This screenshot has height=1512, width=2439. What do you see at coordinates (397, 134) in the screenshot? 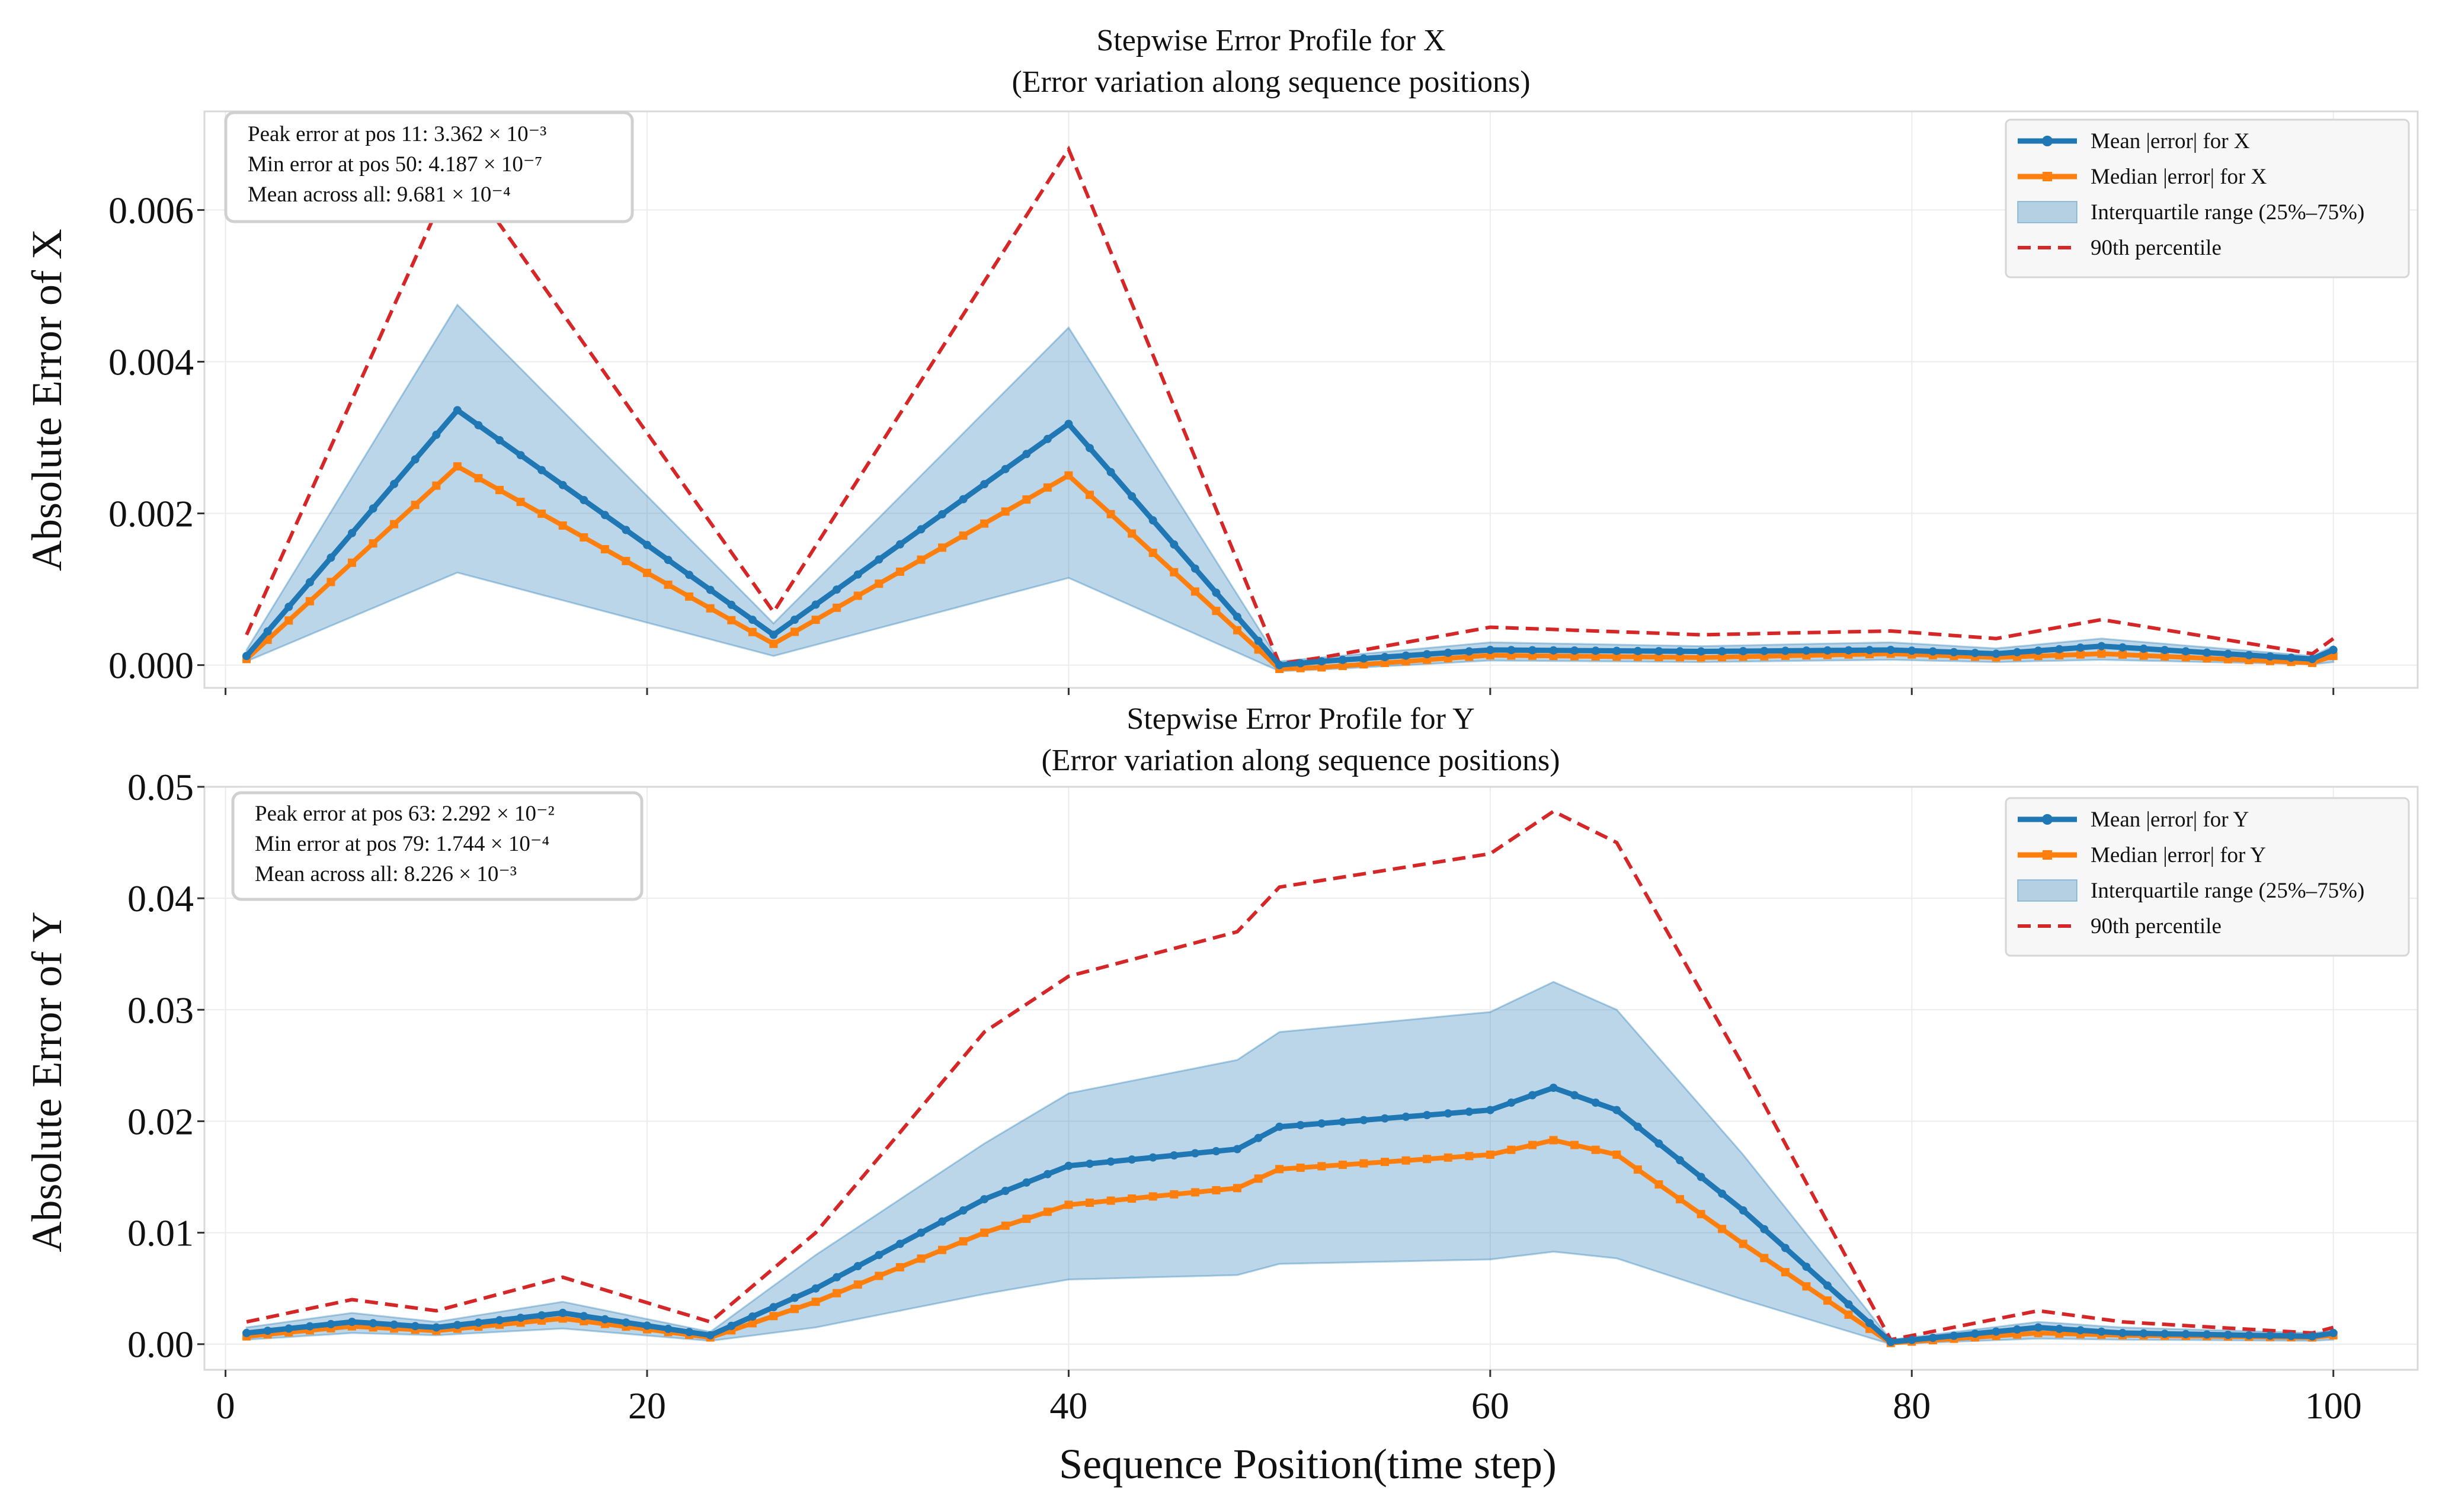
I see `annotation-line: Peak error at pos 11: 3.362 × 10⁻³` at bounding box center [397, 134].